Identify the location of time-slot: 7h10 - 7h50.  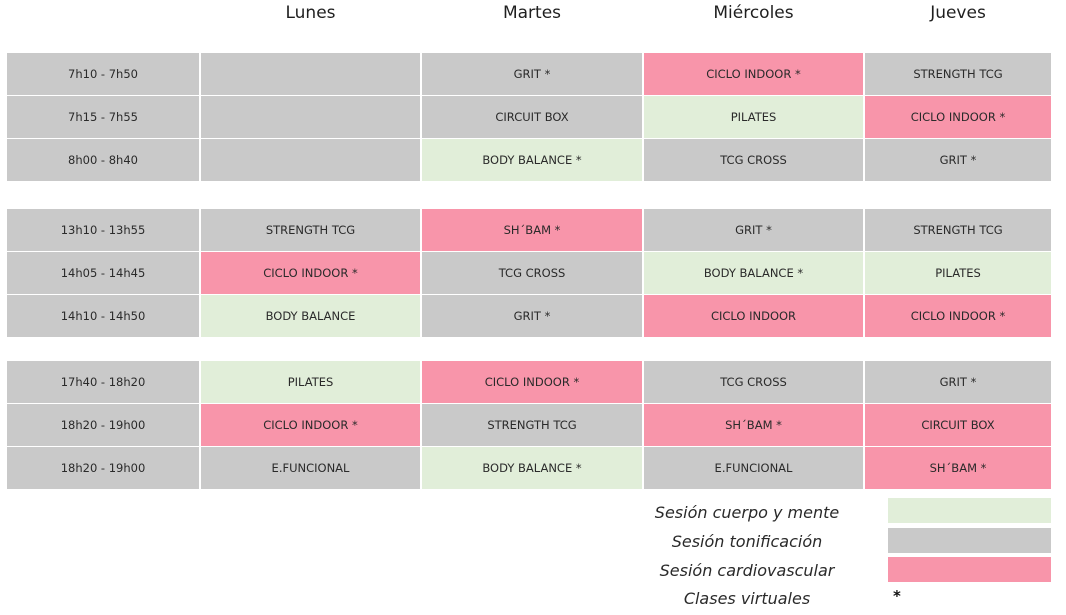
(103, 74).